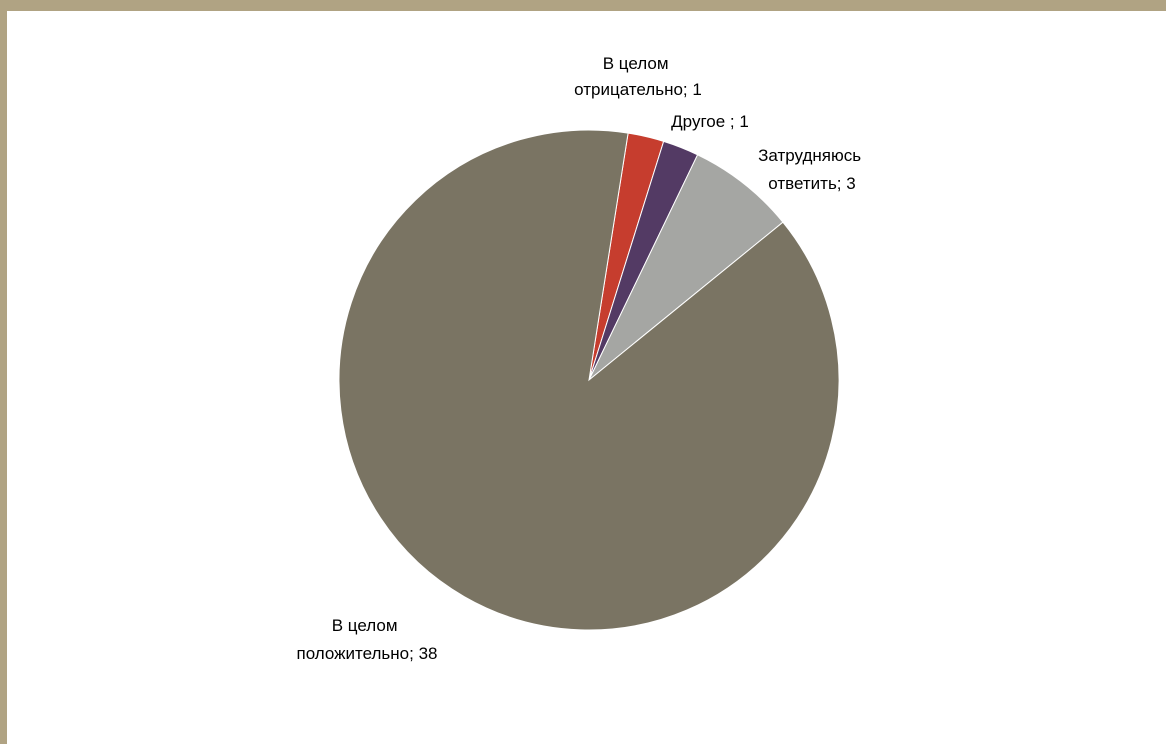 The height and width of the screenshot is (744, 1166). Describe the element at coordinates (367, 639) in the screenshot. I see `slice-label-positive: В целом положительно; 38` at that location.